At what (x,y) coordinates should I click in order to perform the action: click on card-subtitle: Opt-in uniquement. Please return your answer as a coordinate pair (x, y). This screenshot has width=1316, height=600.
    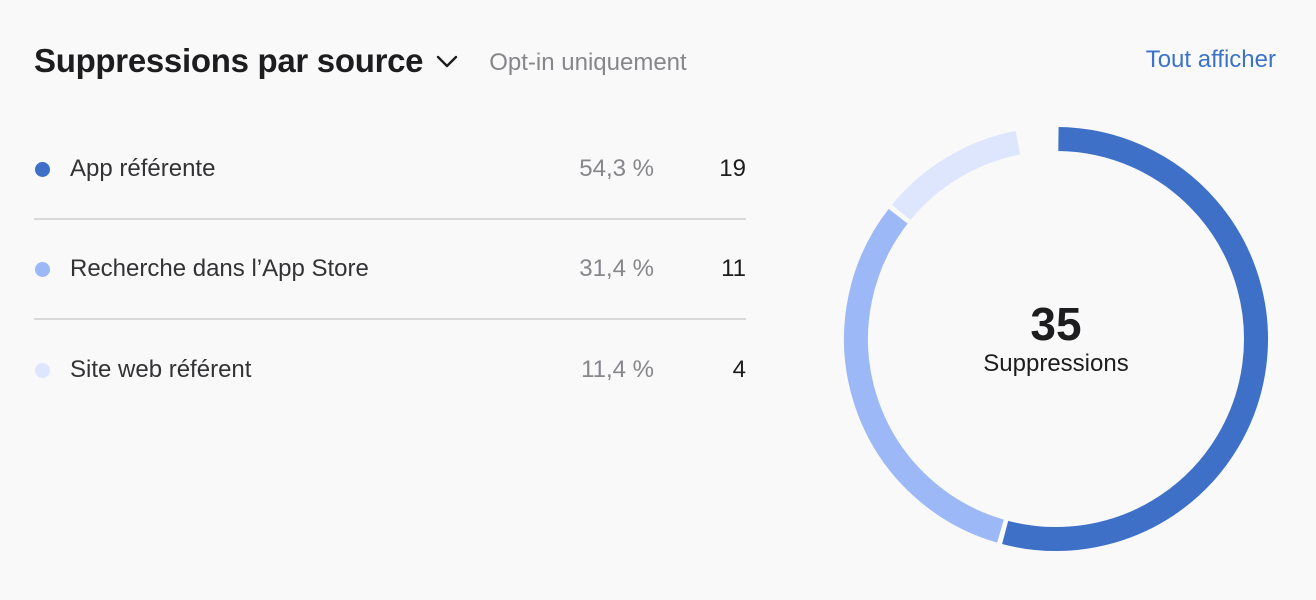
    Looking at the image, I should click on (588, 62).